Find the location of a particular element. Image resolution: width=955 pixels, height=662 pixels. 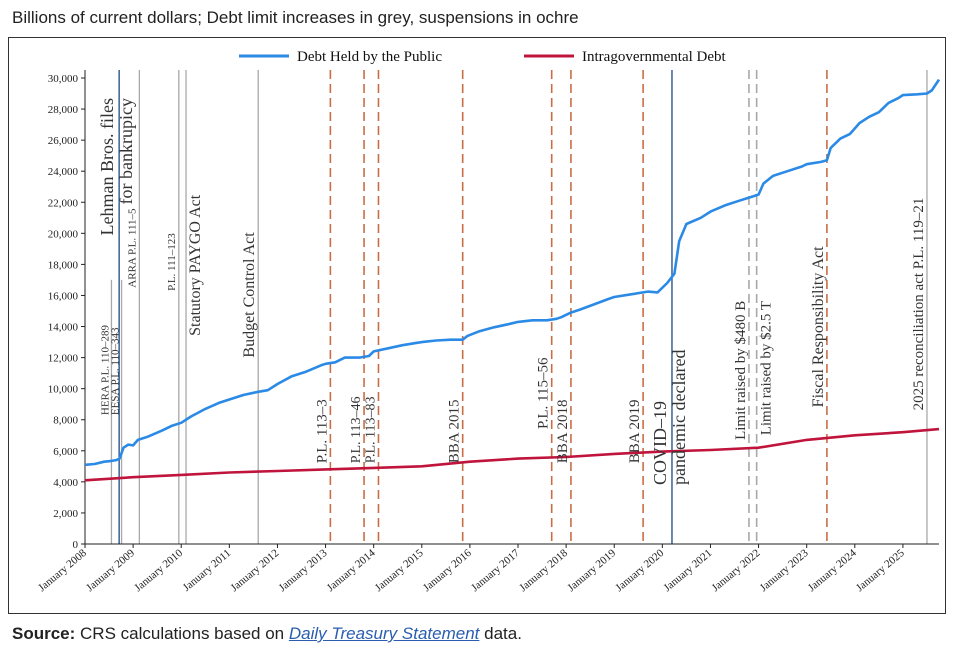

event-label: P.L. 115–56 is located at coordinates (544, 393).